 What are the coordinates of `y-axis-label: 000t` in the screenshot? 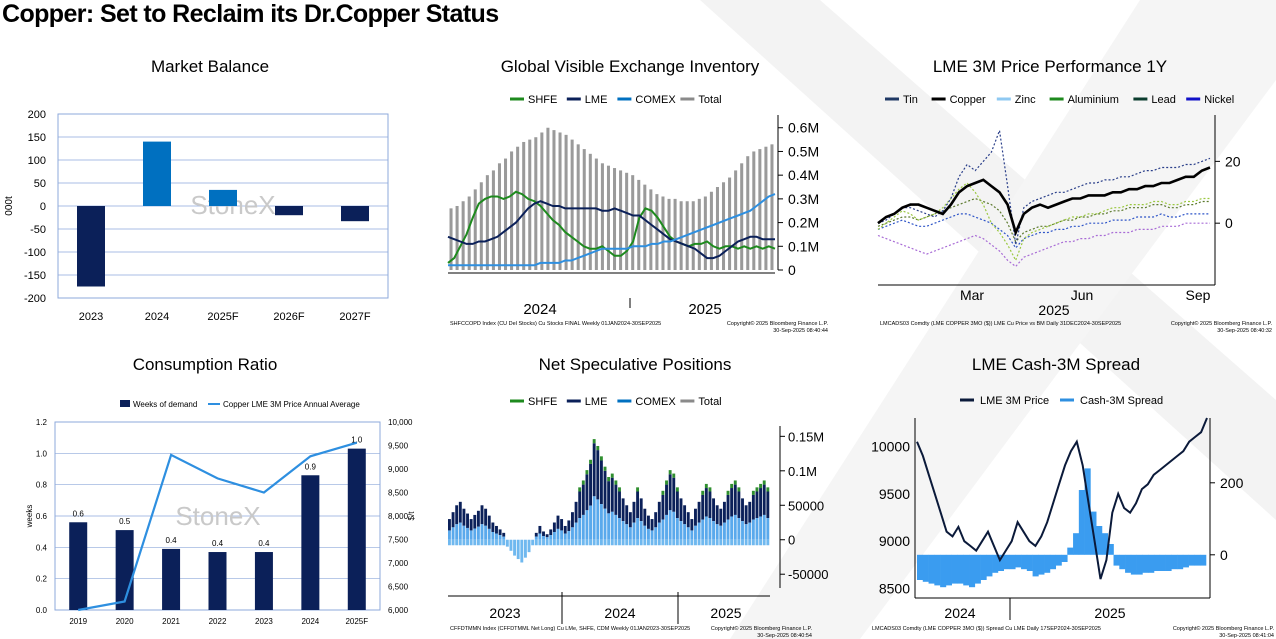 It's located at (9, 206).